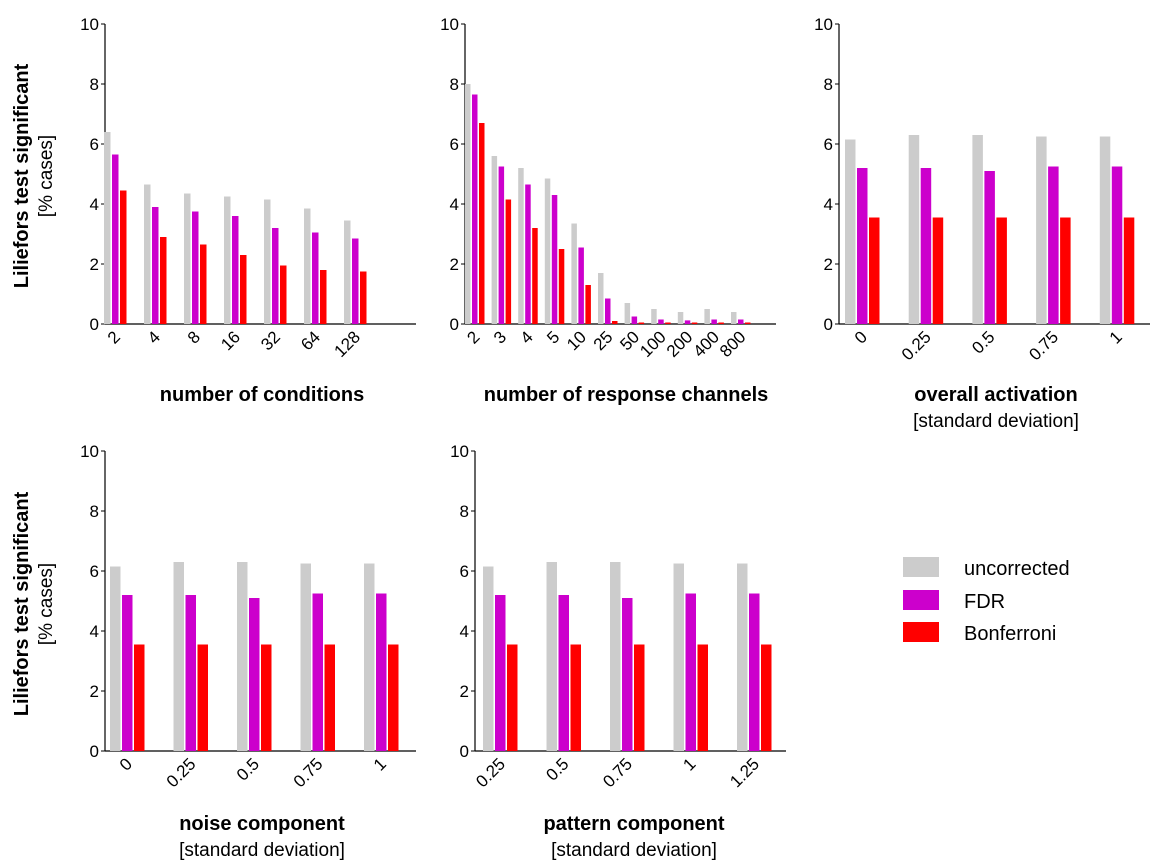 The height and width of the screenshot is (861, 1152). What do you see at coordinates (114, 337) in the screenshot?
I see `x-tick-label: 2` at bounding box center [114, 337].